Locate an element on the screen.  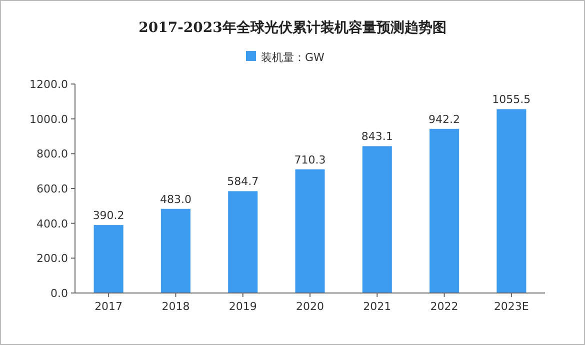
text: 483.0 is located at coordinates (176, 199).